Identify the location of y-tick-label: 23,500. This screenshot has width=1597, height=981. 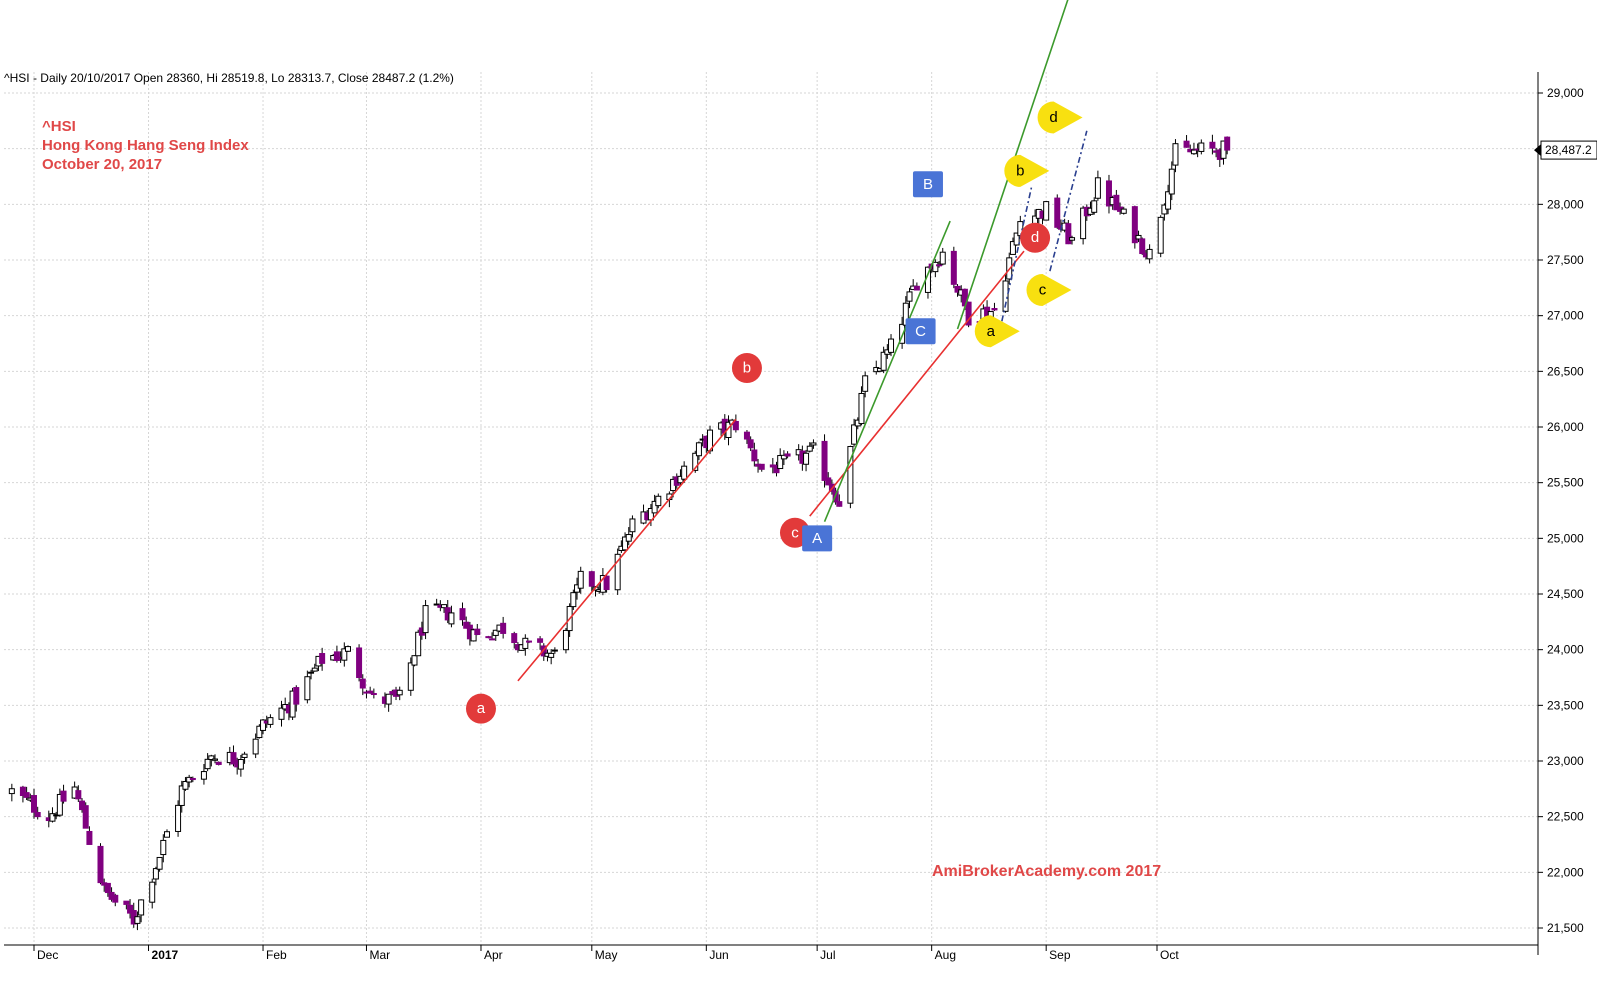
(1565, 705).